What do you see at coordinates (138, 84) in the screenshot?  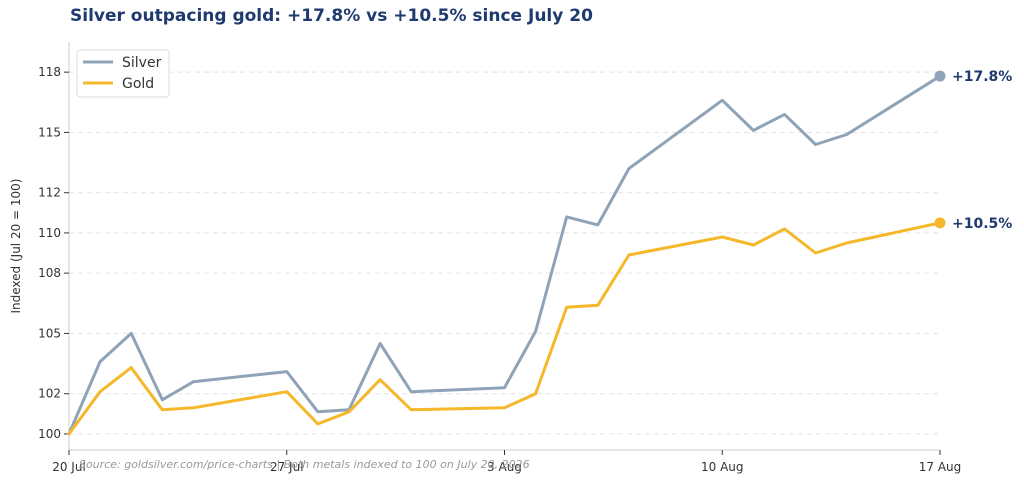 I see `legend-label-gold: Gold` at bounding box center [138, 84].